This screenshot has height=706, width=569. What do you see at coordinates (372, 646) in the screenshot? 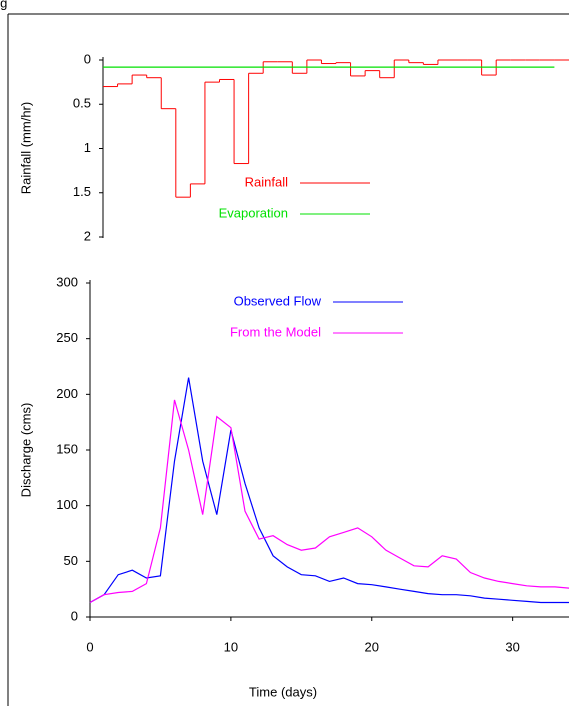
I see `x-tick-label: 20` at bounding box center [372, 646].